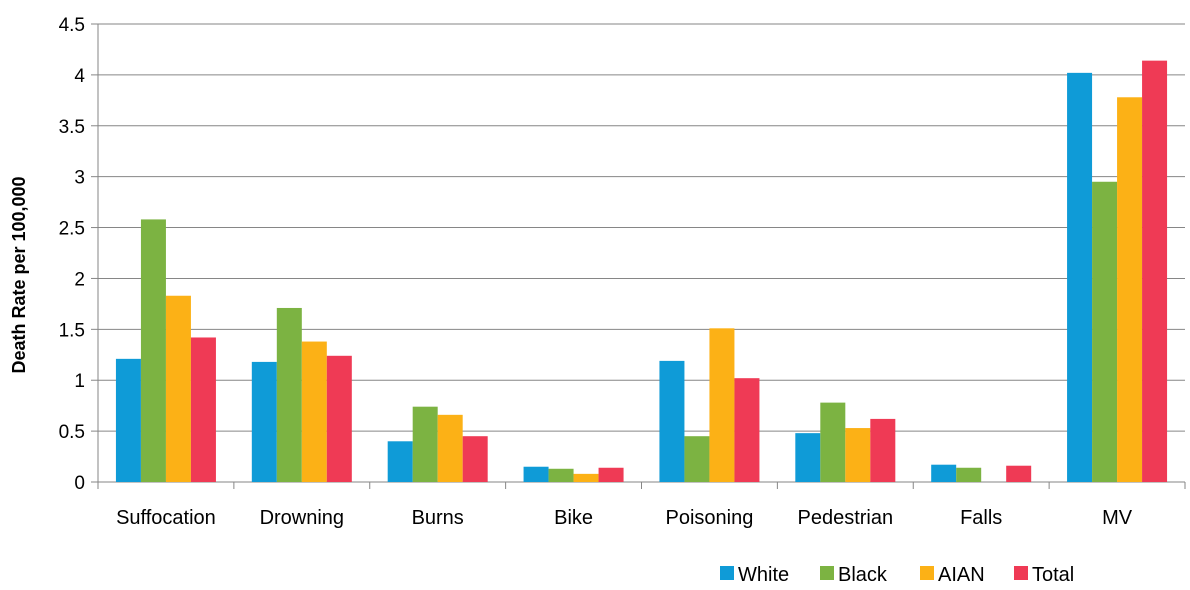 This screenshot has height=590, width=1190. What do you see at coordinates (863, 574) in the screenshot?
I see `legend-label: Black` at bounding box center [863, 574].